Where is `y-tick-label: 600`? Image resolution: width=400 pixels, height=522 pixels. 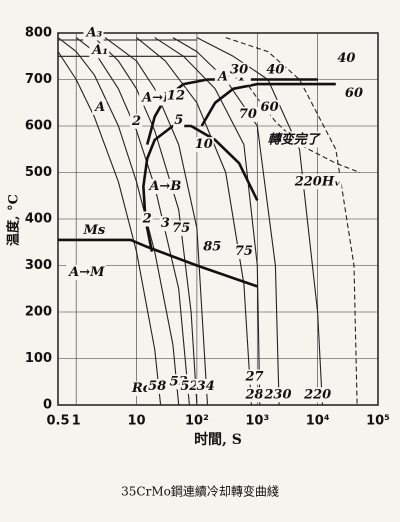
y-tick-label: 600 is located at coordinates (38, 126).